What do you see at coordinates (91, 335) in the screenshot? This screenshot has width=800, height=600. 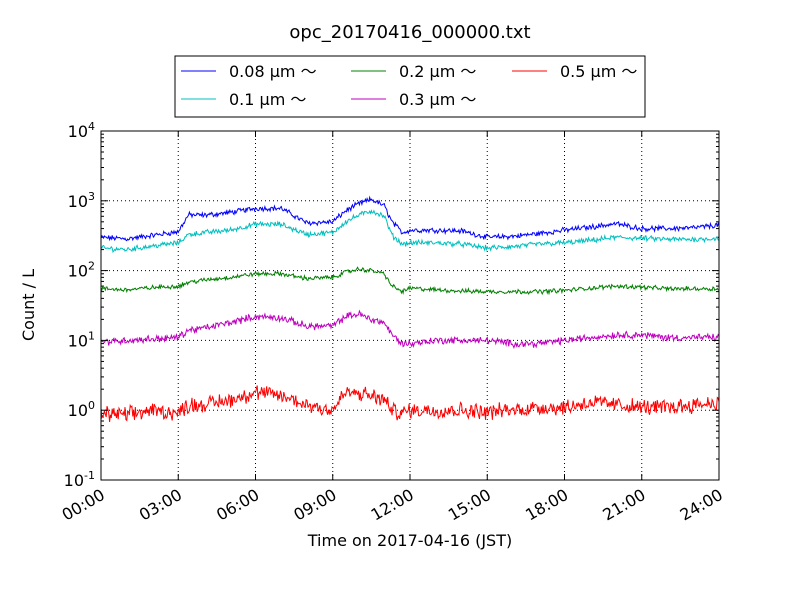 I see `y-tick-exponent: 1` at bounding box center [91, 335].